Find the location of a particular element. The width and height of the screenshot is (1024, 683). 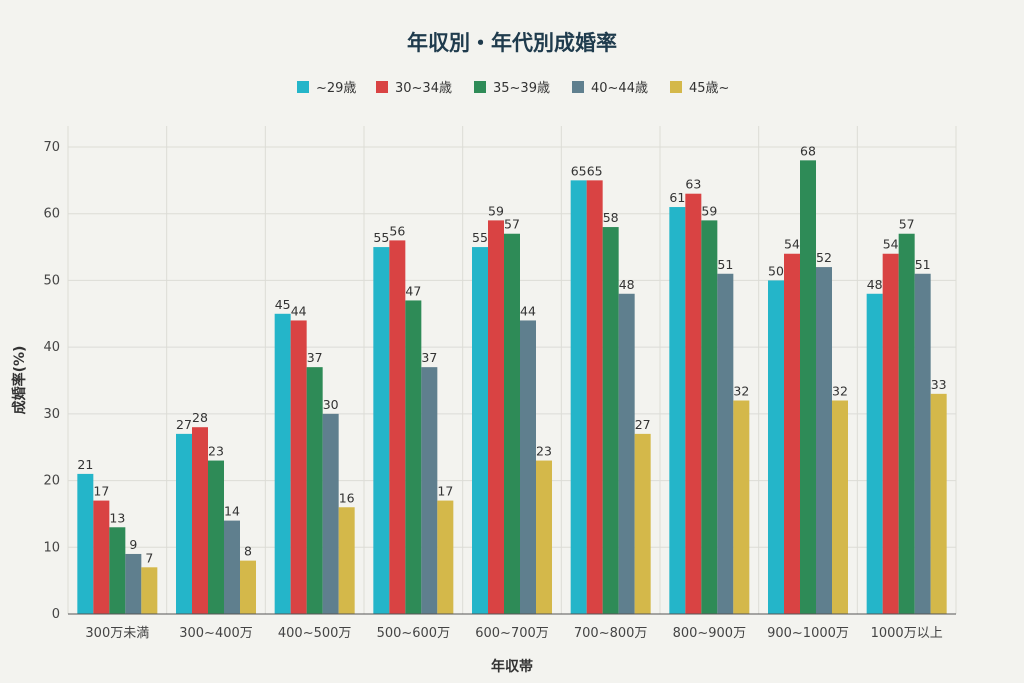

data-label: 52 is located at coordinates (824, 257).